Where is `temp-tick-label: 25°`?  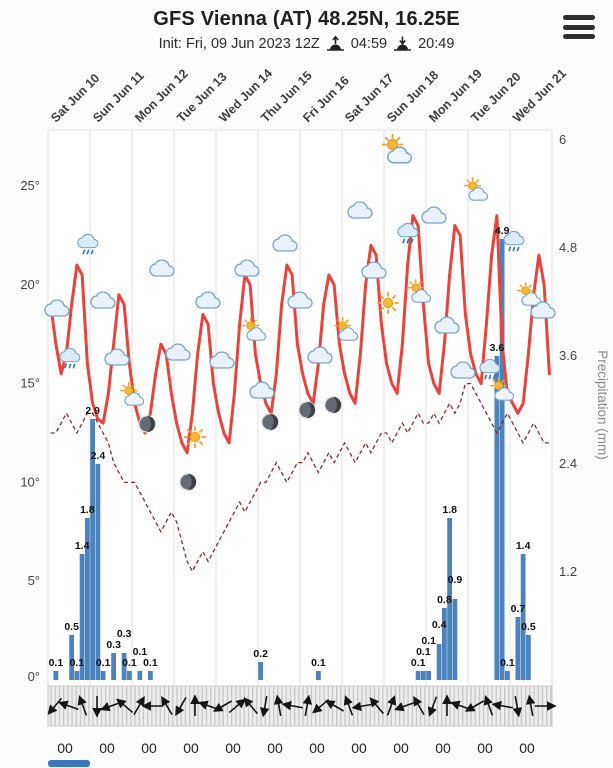 temp-tick-label: 25° is located at coordinates (30, 185).